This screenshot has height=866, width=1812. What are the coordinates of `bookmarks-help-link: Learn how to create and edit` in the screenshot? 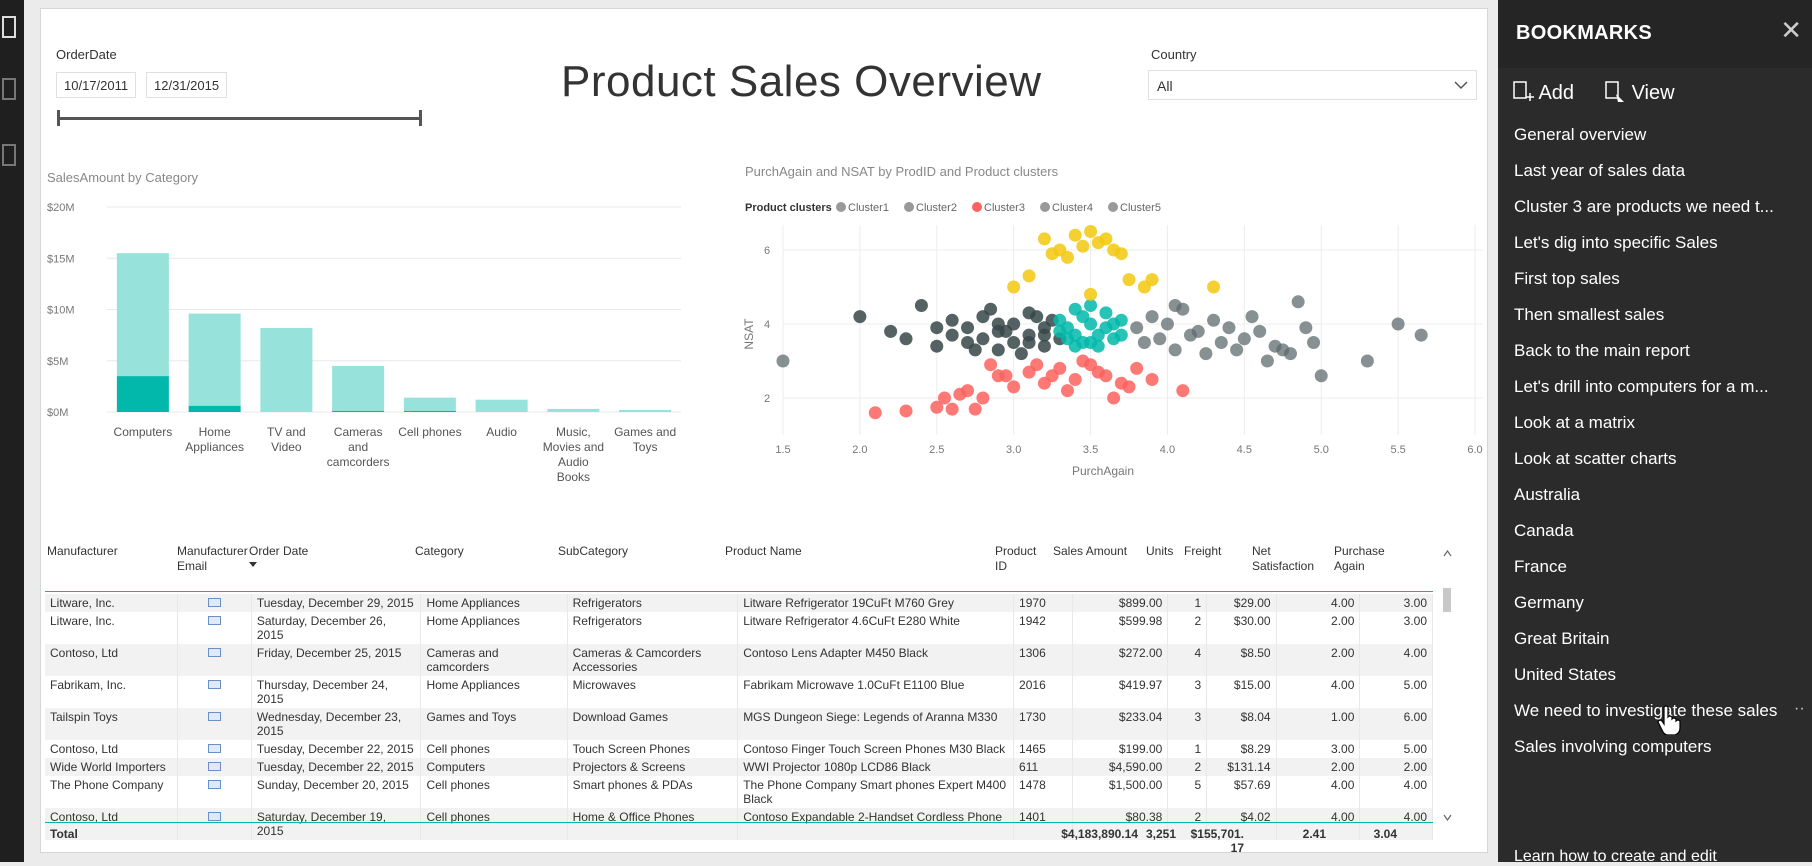 It's located at (1615, 856).